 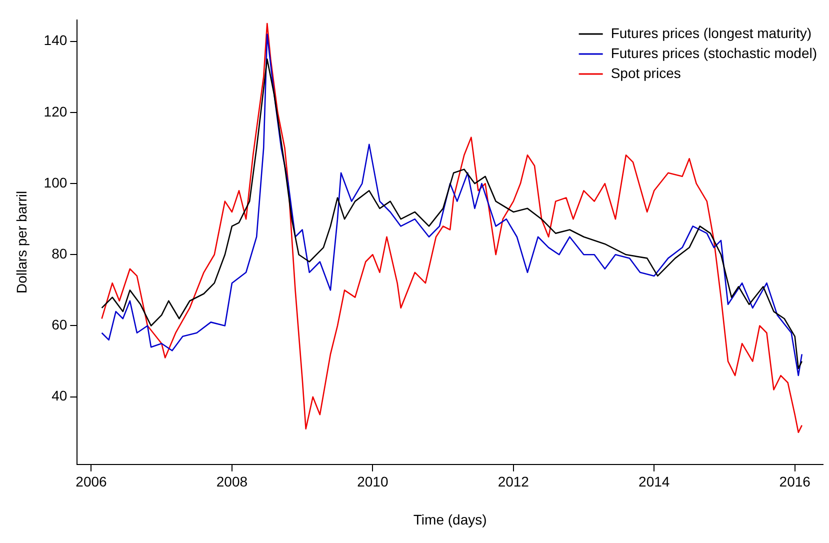 What do you see at coordinates (56, 111) in the screenshot?
I see `y-tick-label: 120` at bounding box center [56, 111].